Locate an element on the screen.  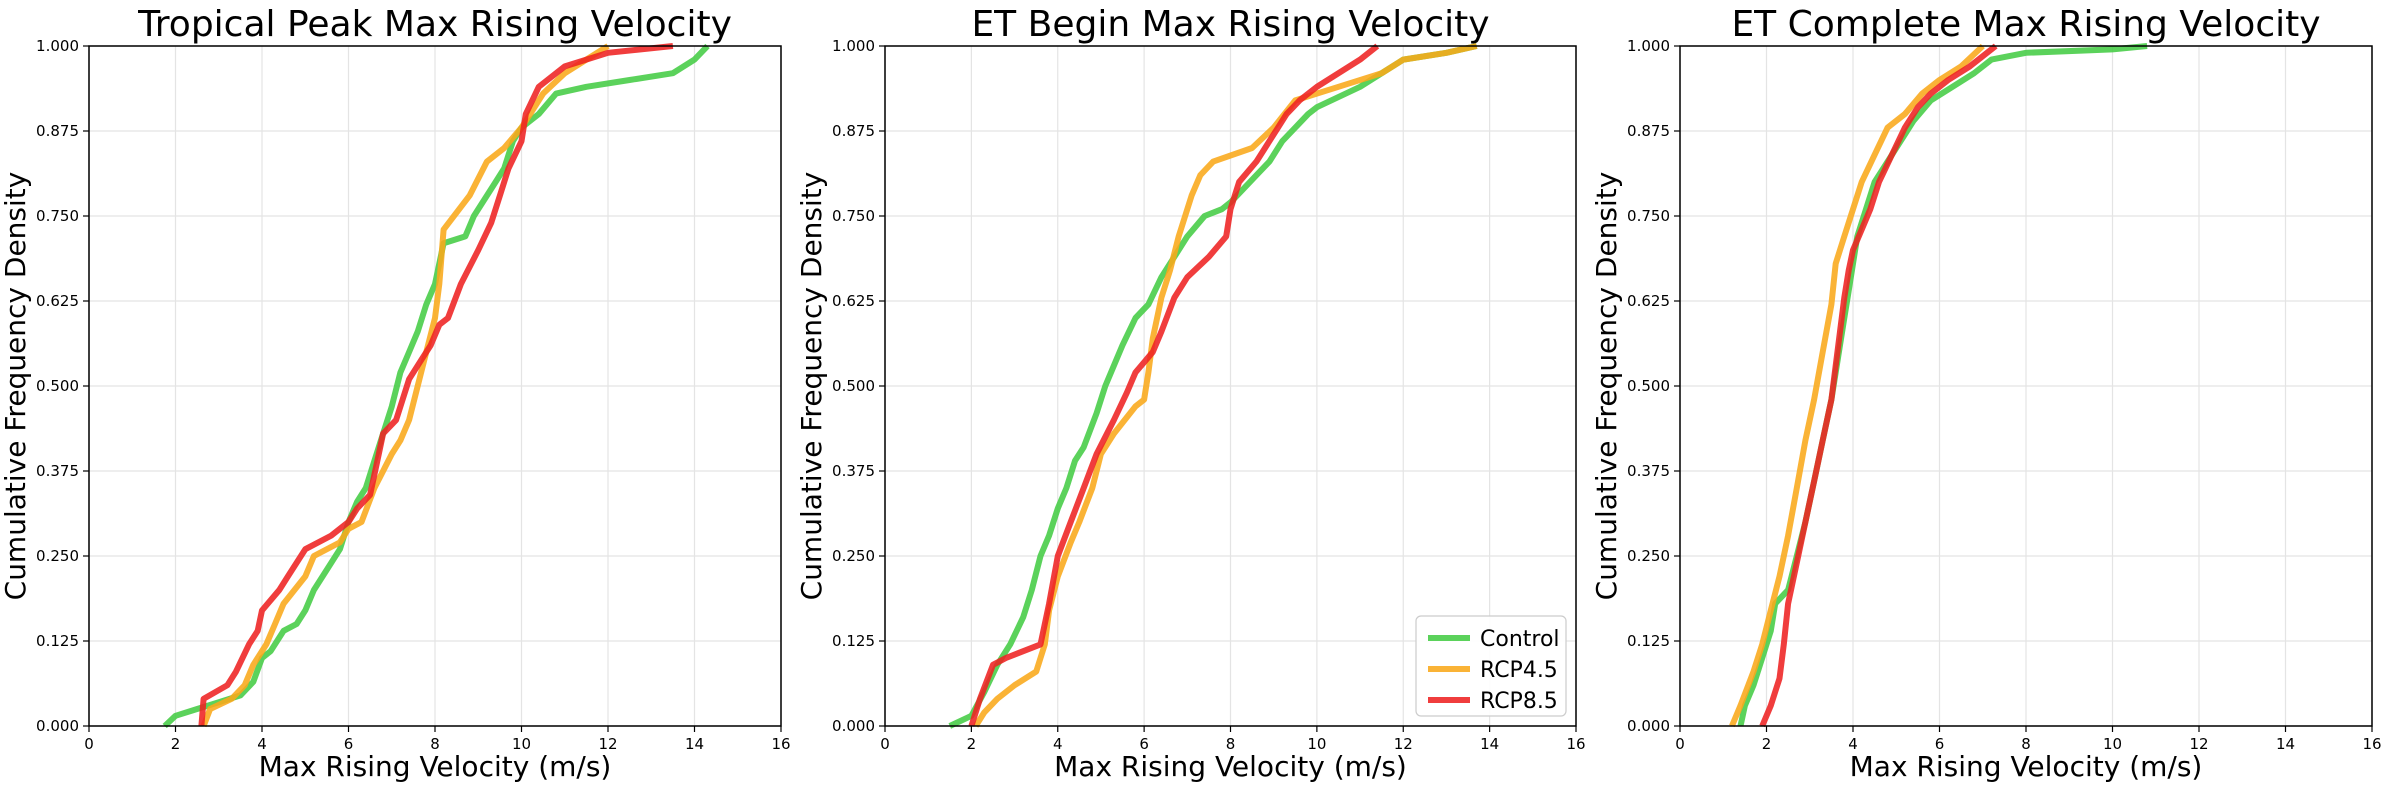
legend-label: Control is located at coordinates (1520, 639).